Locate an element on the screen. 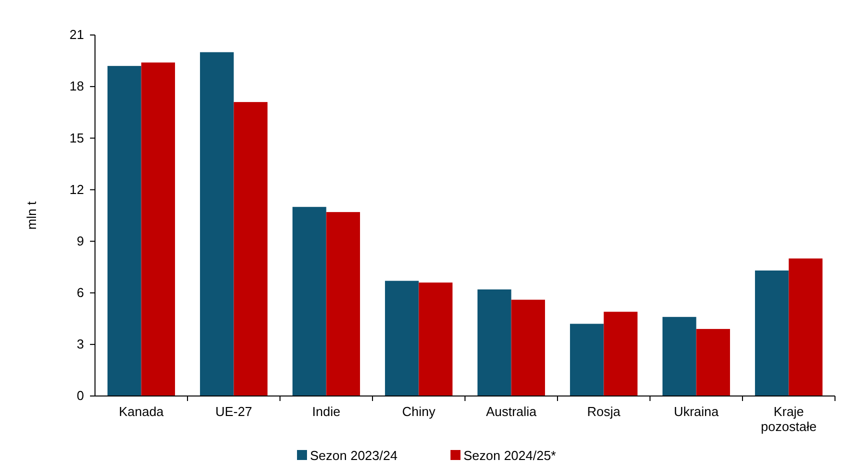 The height and width of the screenshot is (464, 842). x-tick-label: Kanada is located at coordinates (141, 411).